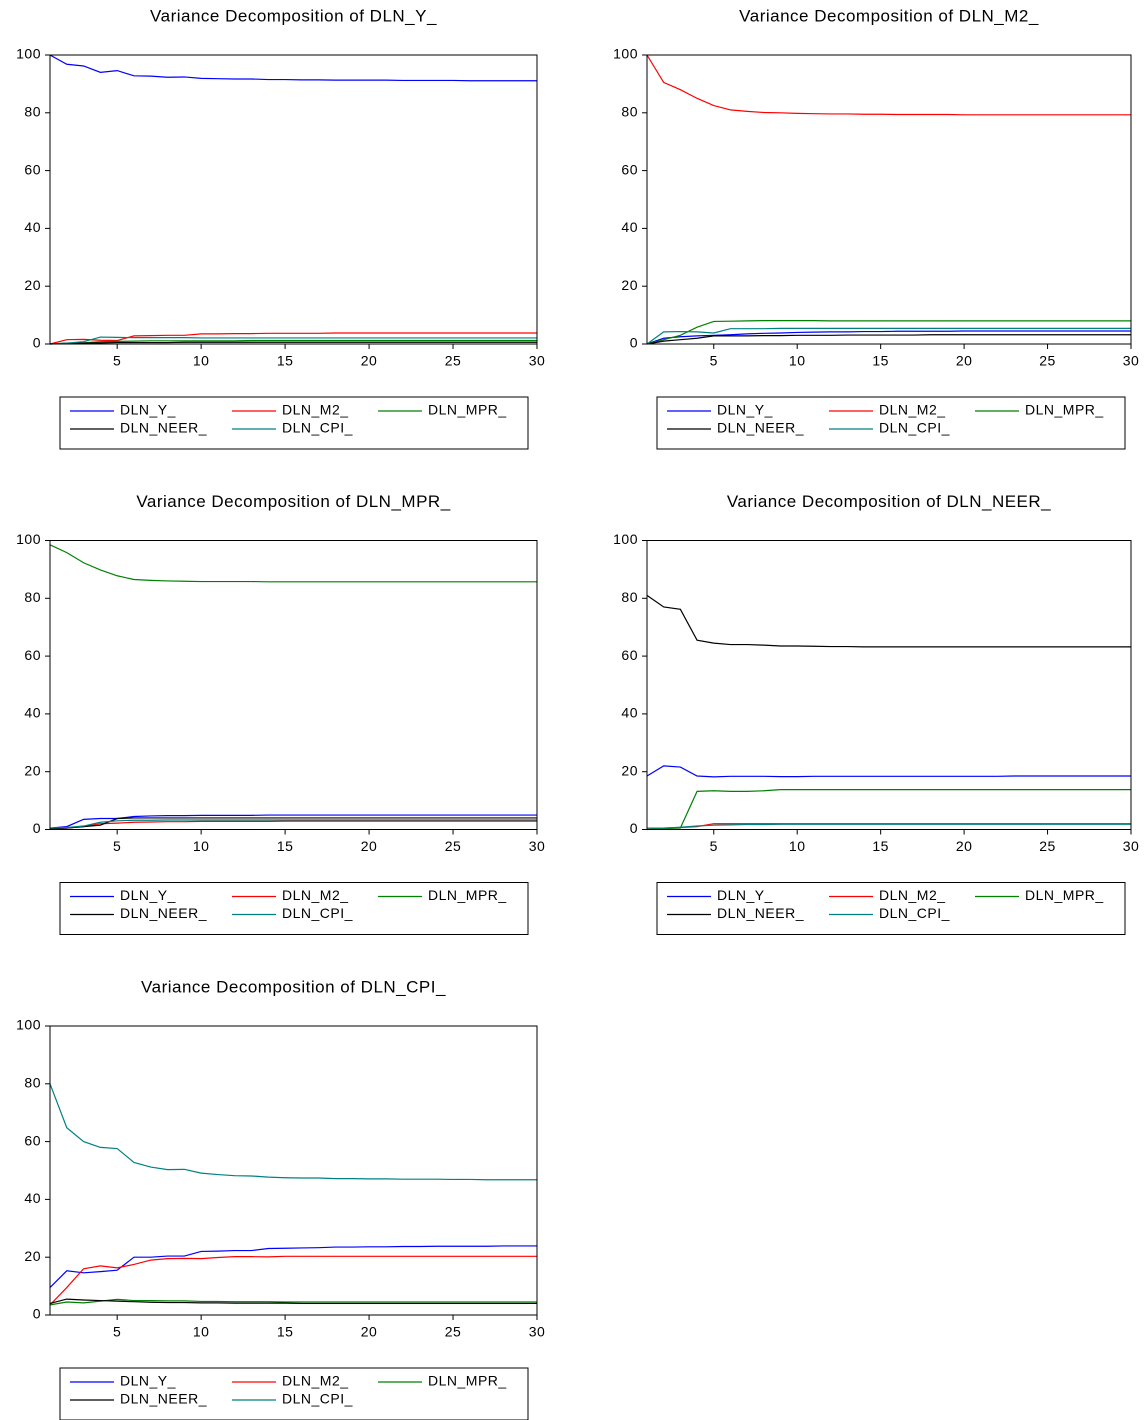  Describe the element at coordinates (293, 986) in the screenshot. I see `chart-title: Variance Decomposition of DLN_CPI_` at that location.